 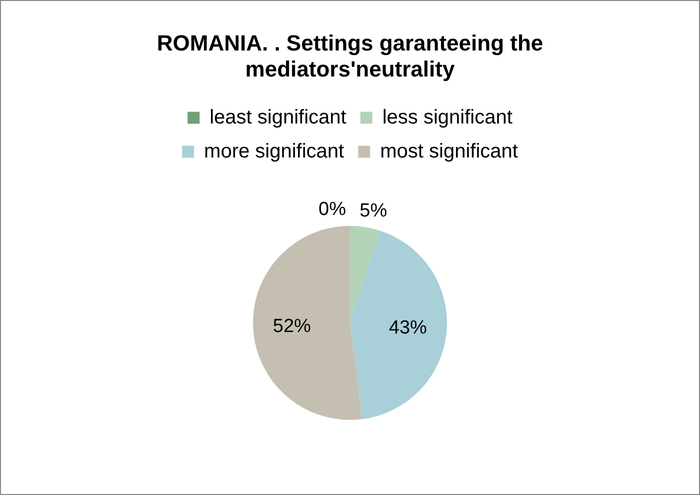 What do you see at coordinates (447, 117) in the screenshot?
I see `legend-label: less significant` at bounding box center [447, 117].